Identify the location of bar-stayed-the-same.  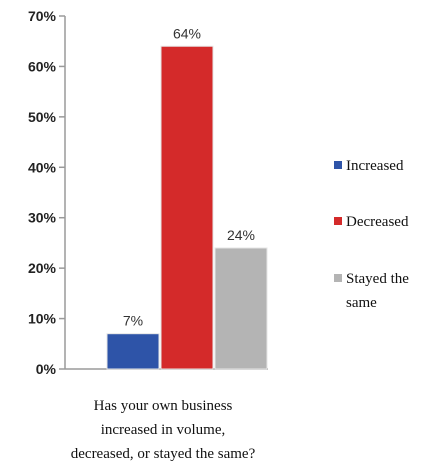
(241, 308).